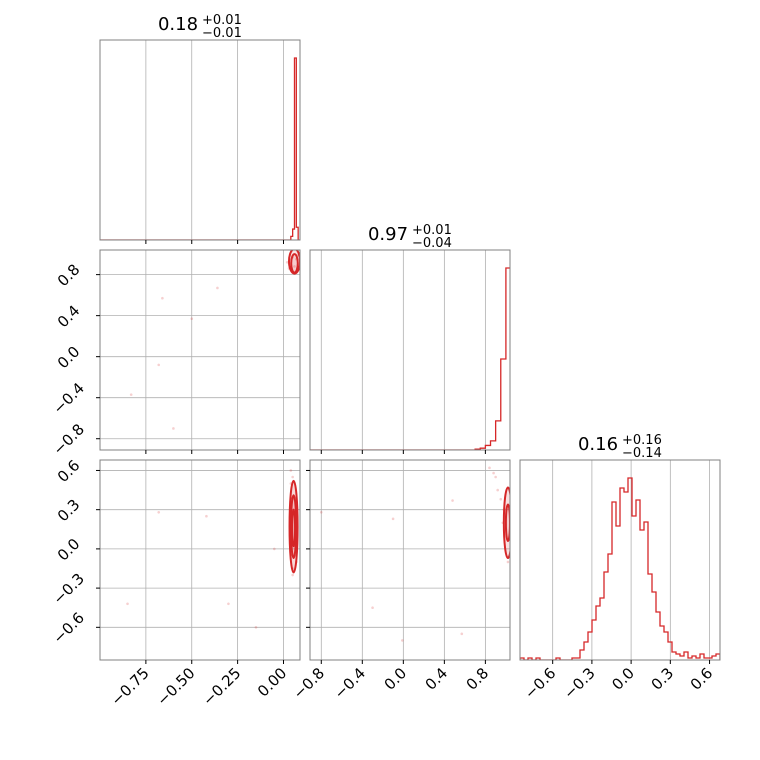 Image resolution: width=760 pixels, height=760 pixels. What do you see at coordinates (642, 453) in the screenshot?
I see `panel-title-minus: −0.14` at bounding box center [642, 453].